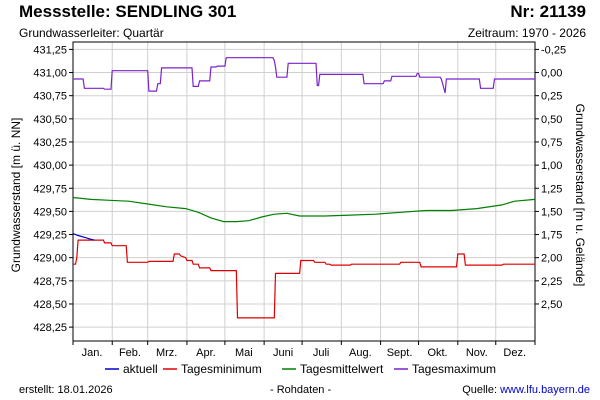  I want to click on y-right-tick-label: 1,25, so click(551, 189).